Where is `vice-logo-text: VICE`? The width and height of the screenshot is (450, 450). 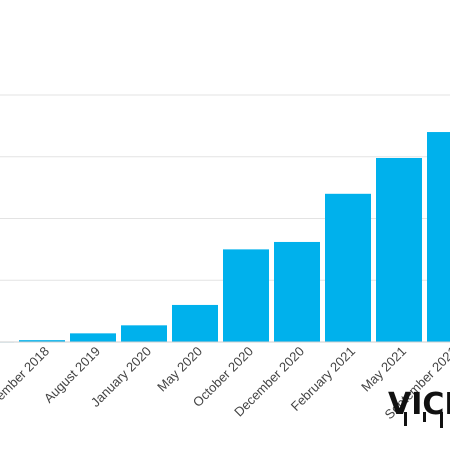 vice-logo-text: VICE is located at coordinates (419, 404).